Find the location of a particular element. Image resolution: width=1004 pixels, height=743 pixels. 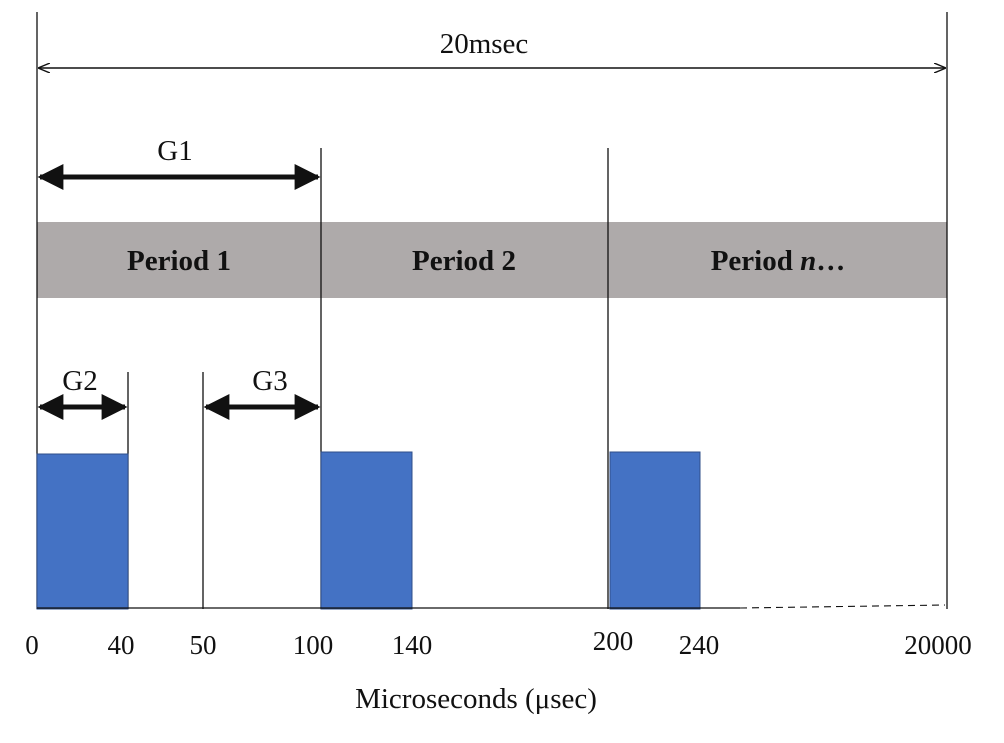

period-1-label: Period 1 is located at coordinates (179, 261).